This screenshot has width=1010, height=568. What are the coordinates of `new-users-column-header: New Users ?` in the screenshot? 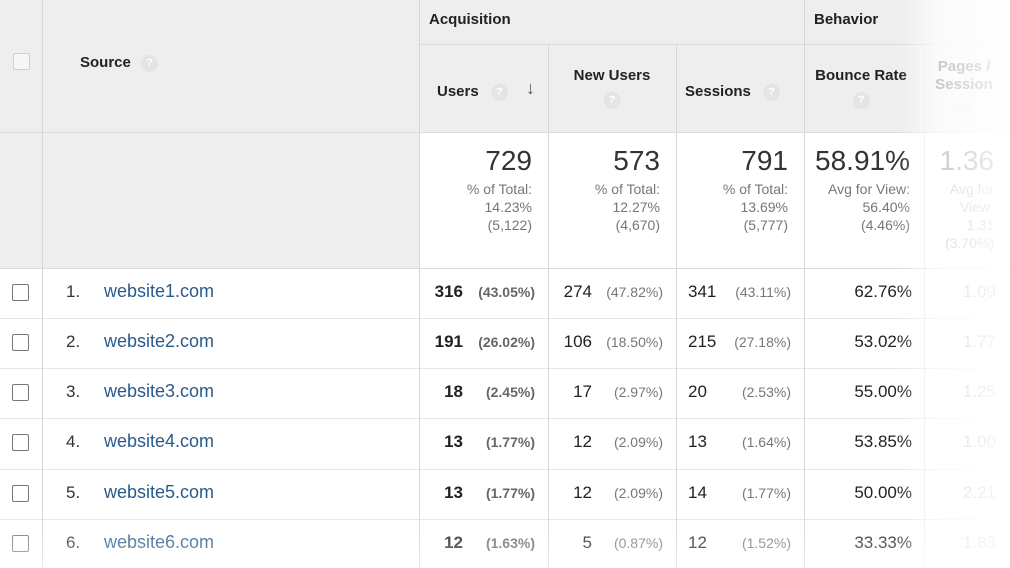 It's located at (612, 88).